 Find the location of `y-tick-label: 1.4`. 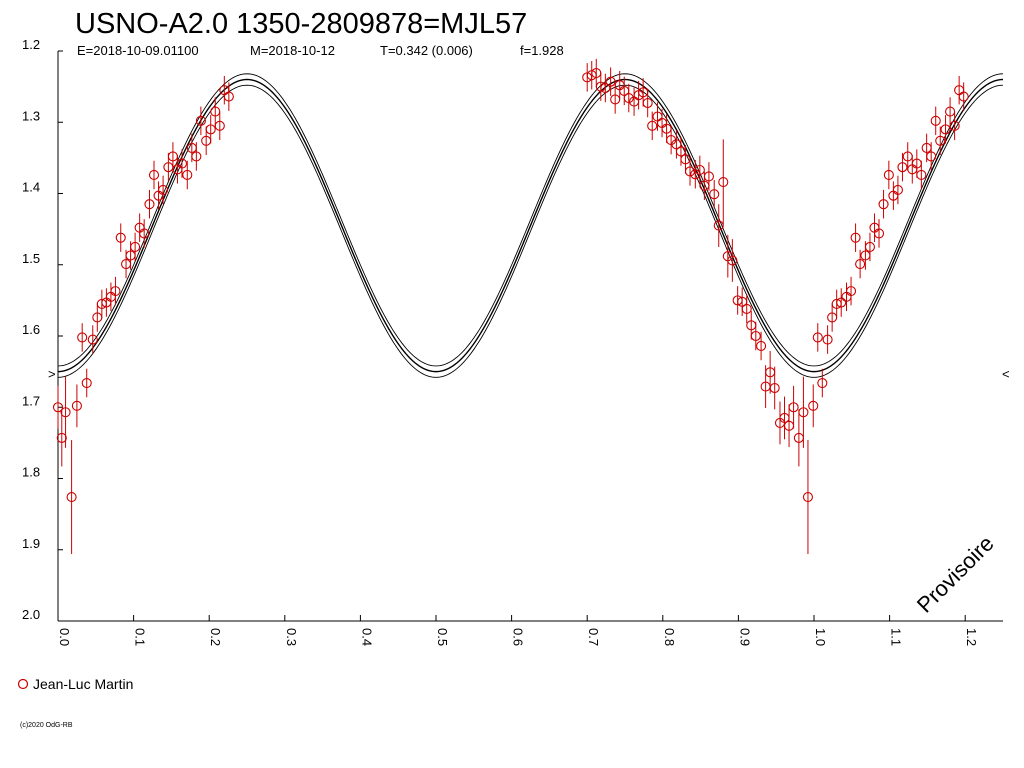

y-tick-label: 1.4 is located at coordinates (31, 187).